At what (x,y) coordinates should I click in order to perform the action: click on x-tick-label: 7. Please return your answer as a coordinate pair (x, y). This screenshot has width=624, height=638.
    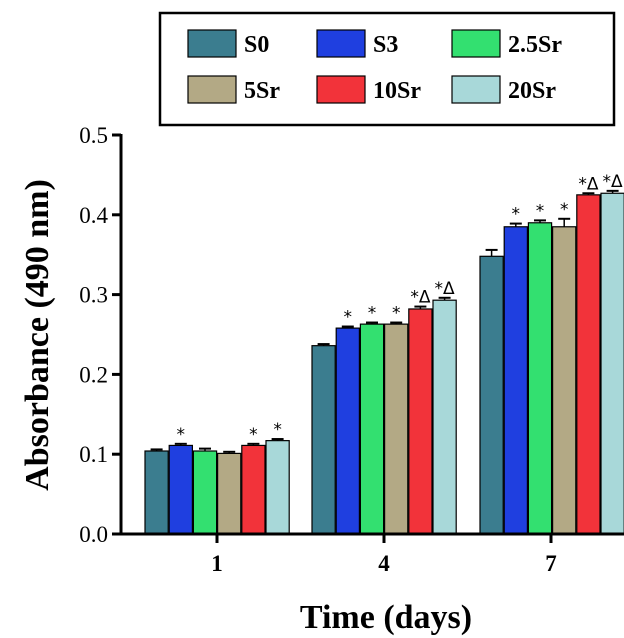
    Looking at the image, I should click on (551, 563).